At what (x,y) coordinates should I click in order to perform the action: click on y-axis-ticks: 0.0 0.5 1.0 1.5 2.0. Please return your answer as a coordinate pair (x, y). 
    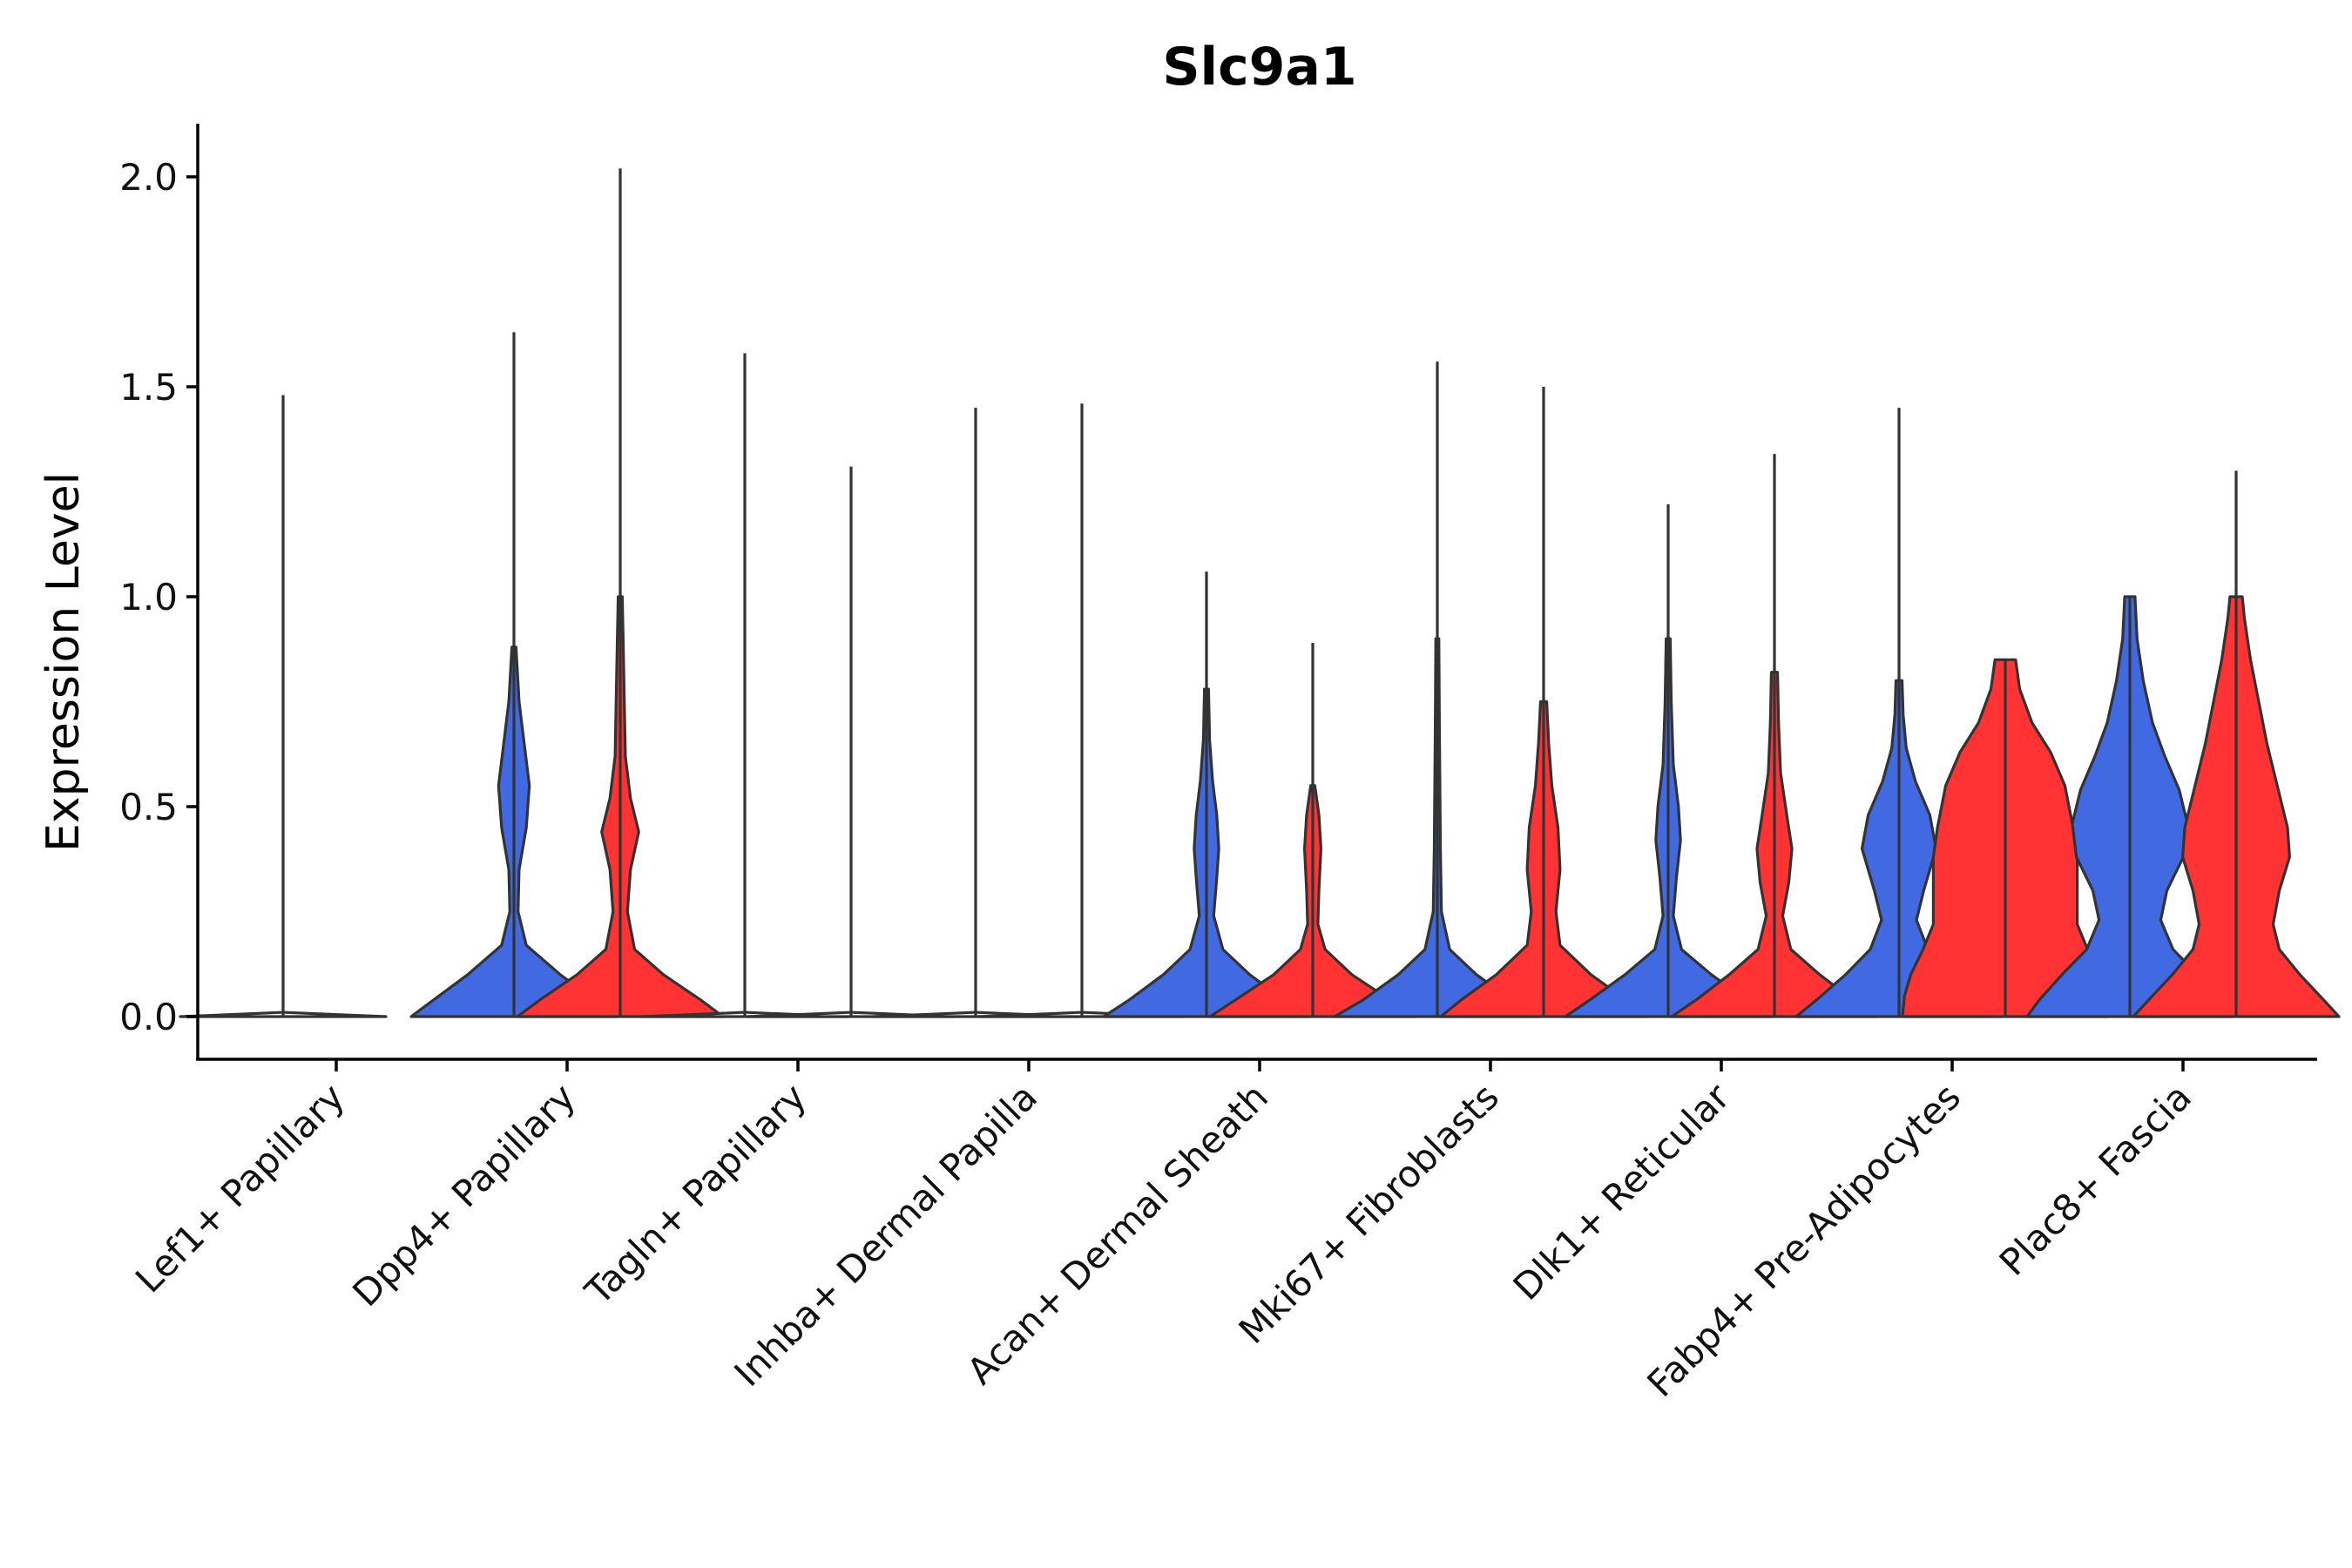
    Looking at the image, I should click on (158, 597).